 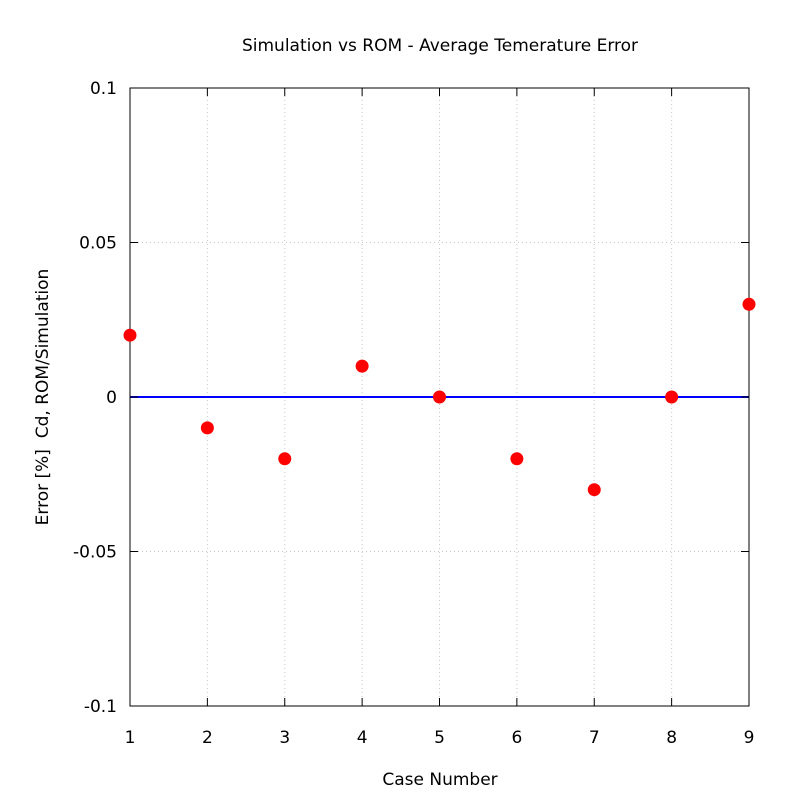 I want to click on y-tick-label: 0, so click(x=111, y=398).